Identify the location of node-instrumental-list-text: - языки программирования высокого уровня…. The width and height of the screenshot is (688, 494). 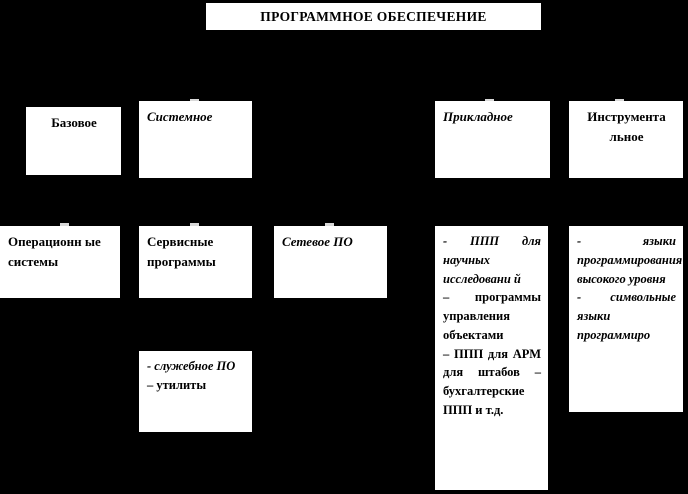
(630, 288).